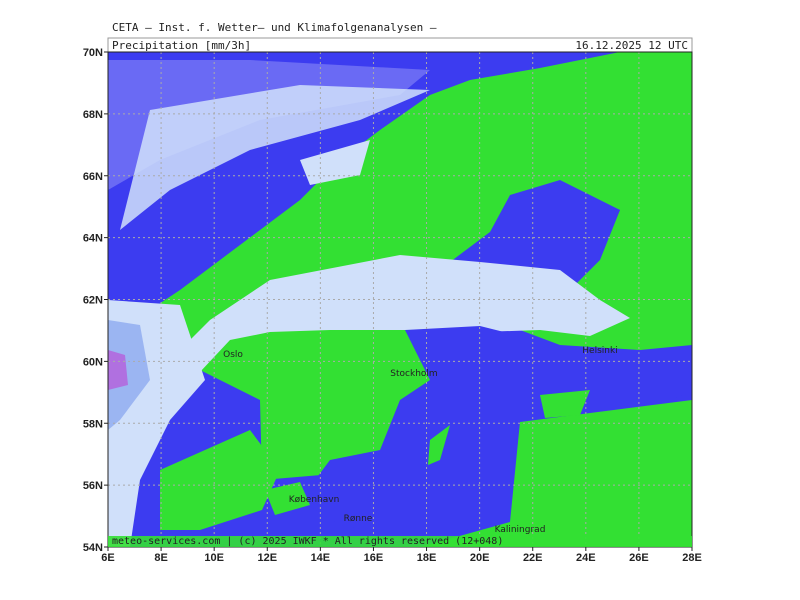 The height and width of the screenshot is (600, 800). I want to click on lon-label: 10E, so click(214, 558).